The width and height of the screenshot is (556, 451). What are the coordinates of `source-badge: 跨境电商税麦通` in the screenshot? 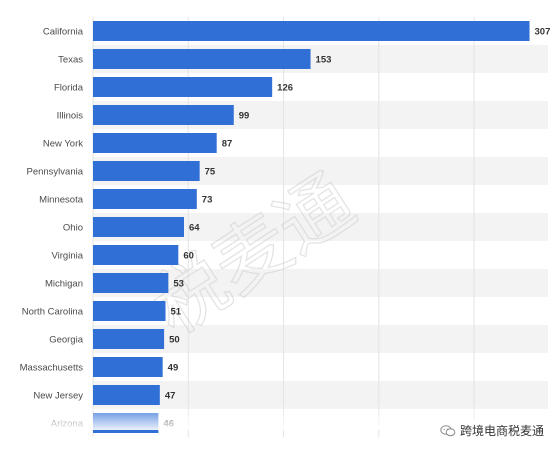 It's located at (491, 430).